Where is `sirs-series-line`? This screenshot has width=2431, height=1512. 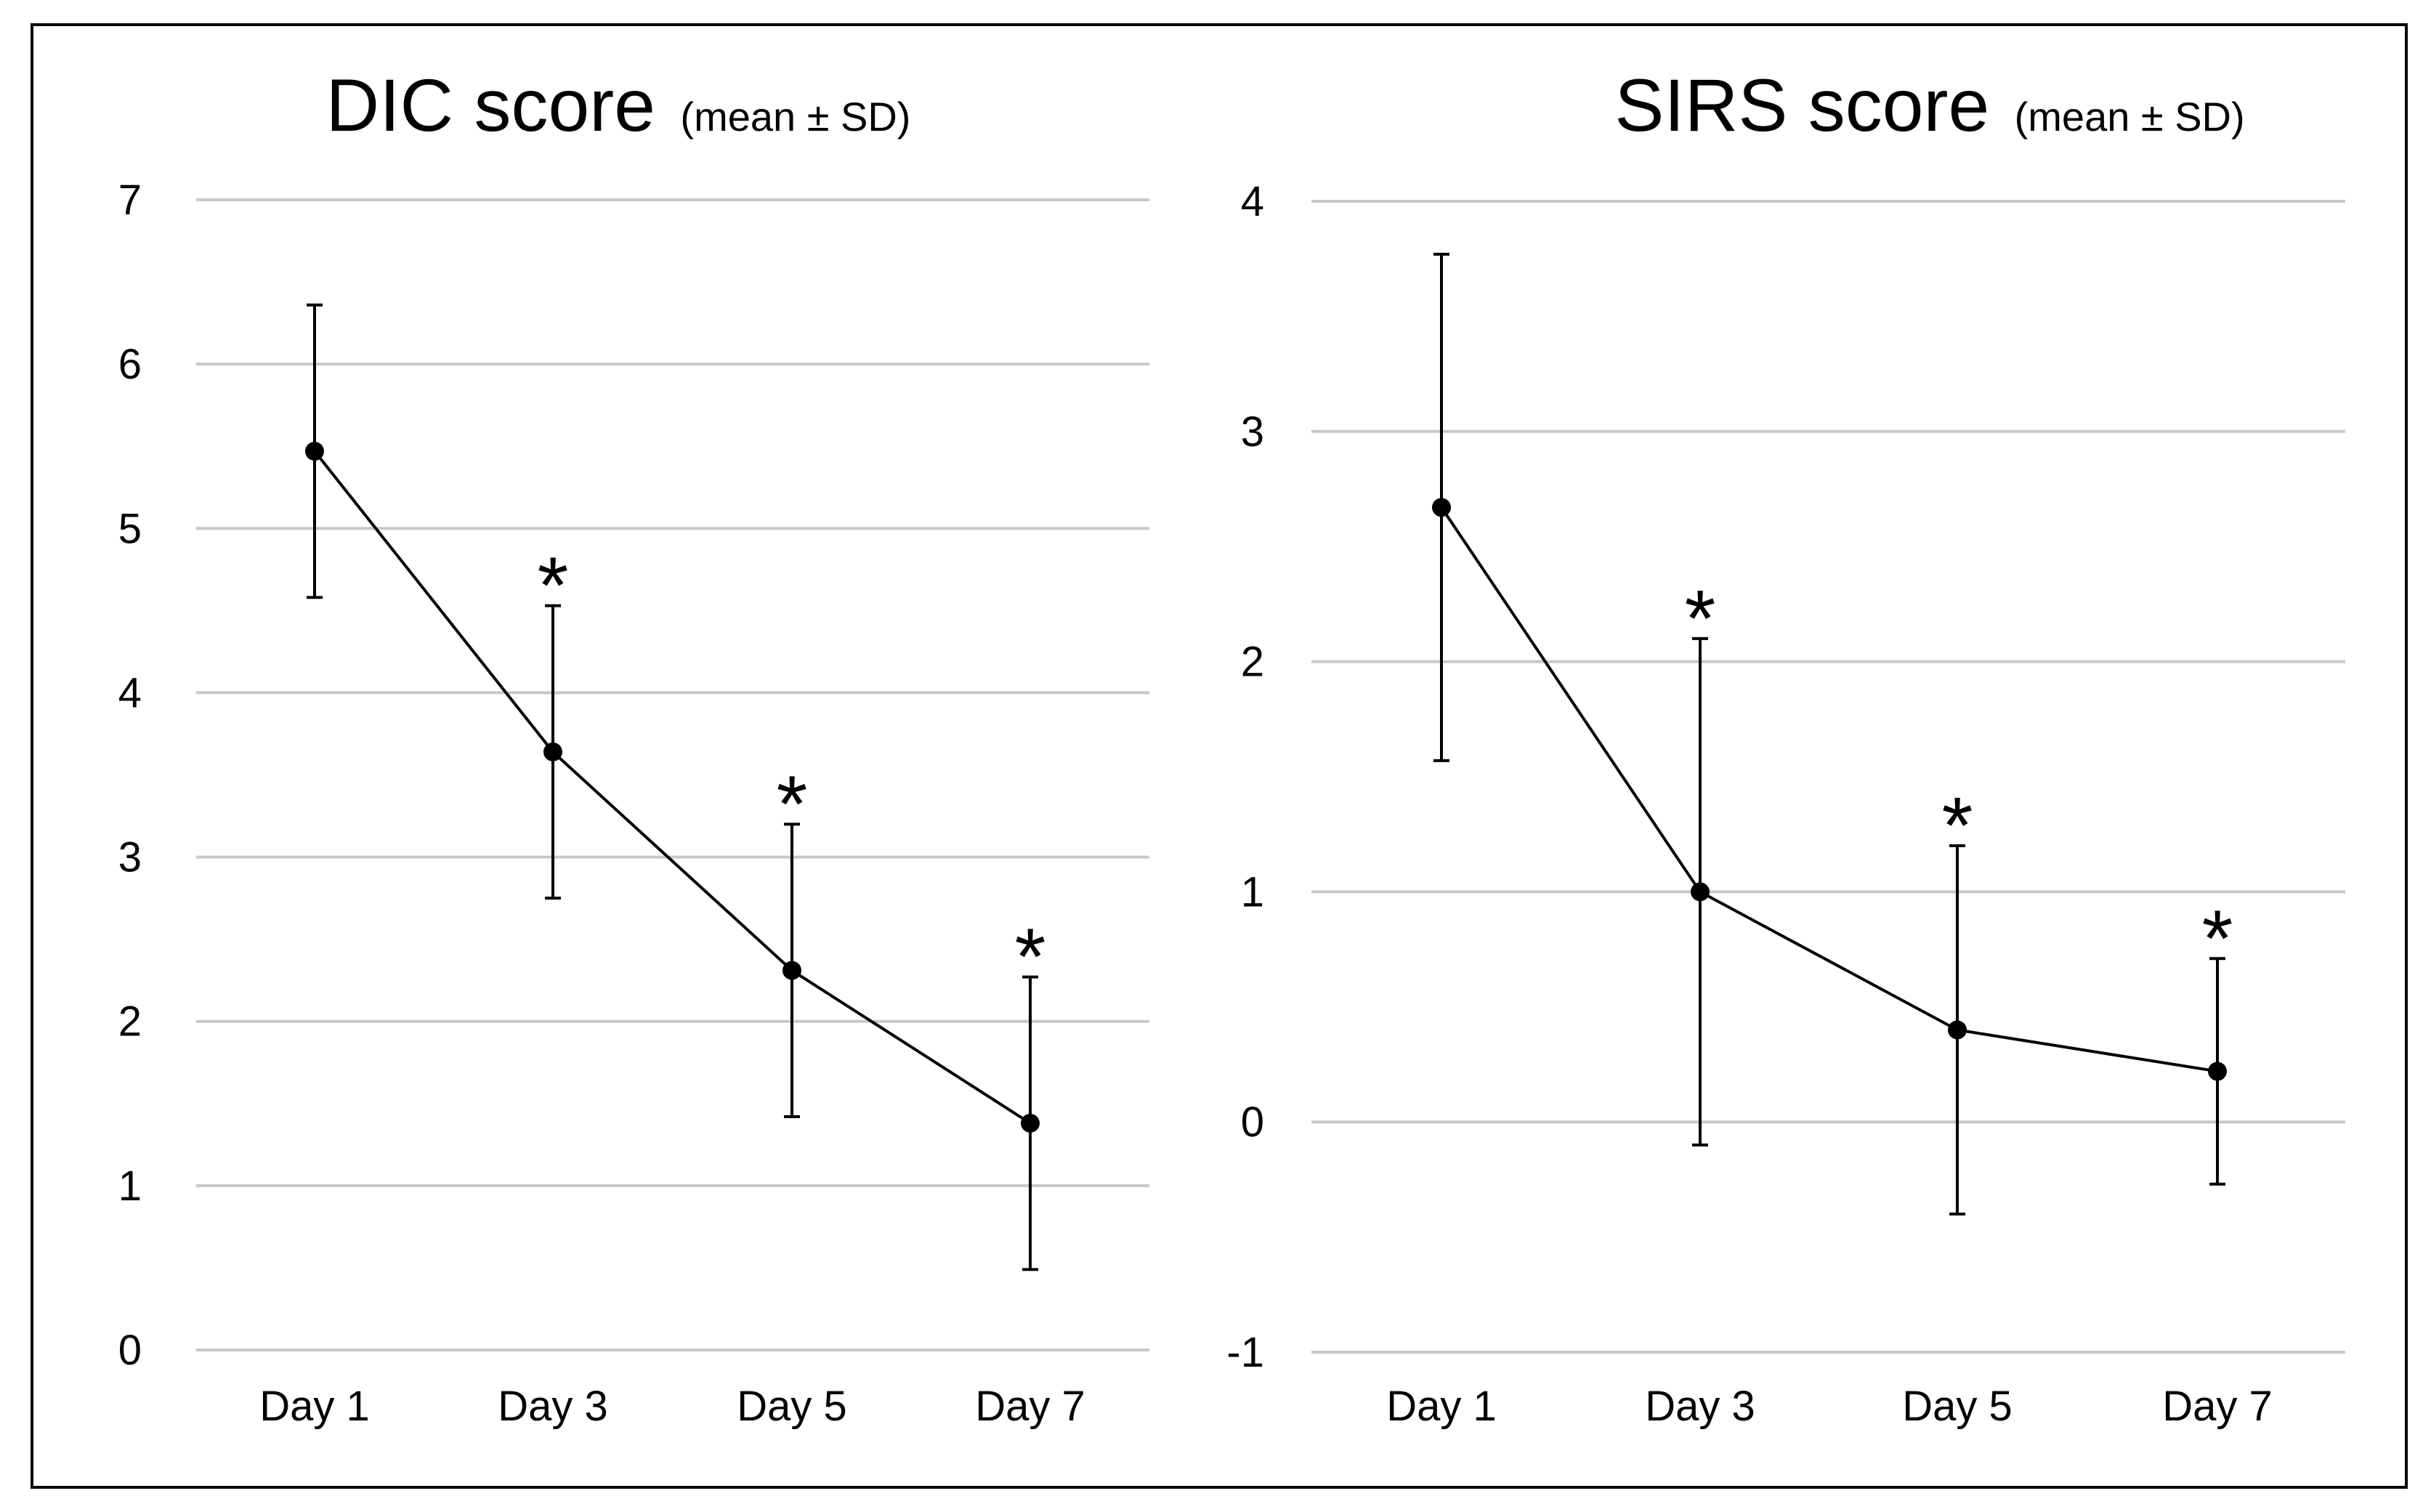
sirs-series-line is located at coordinates (1829, 790).